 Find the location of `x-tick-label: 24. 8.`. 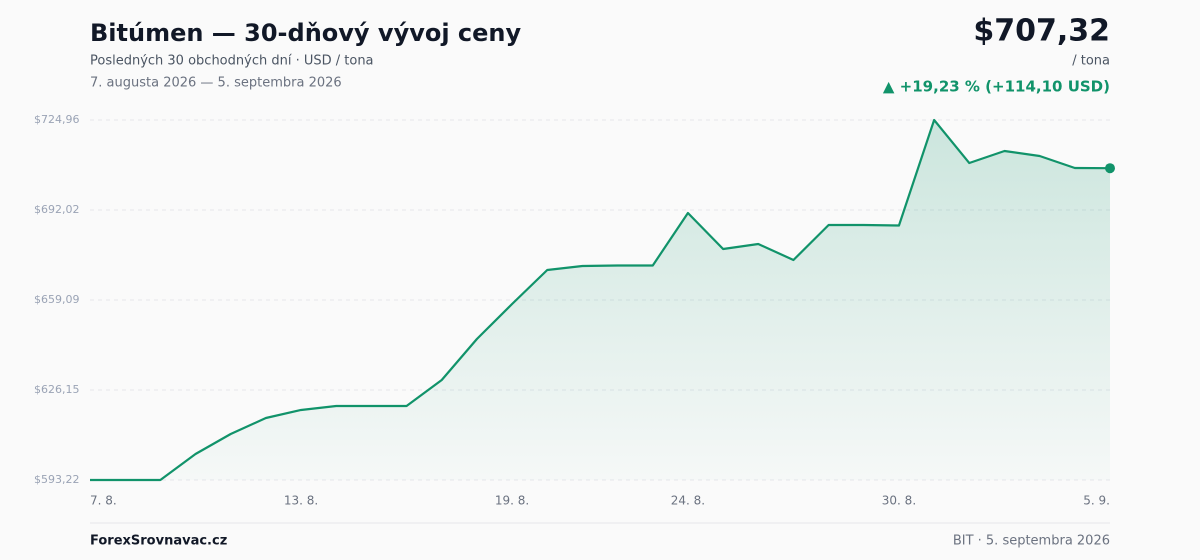

x-tick-label: 24. 8. is located at coordinates (688, 501).